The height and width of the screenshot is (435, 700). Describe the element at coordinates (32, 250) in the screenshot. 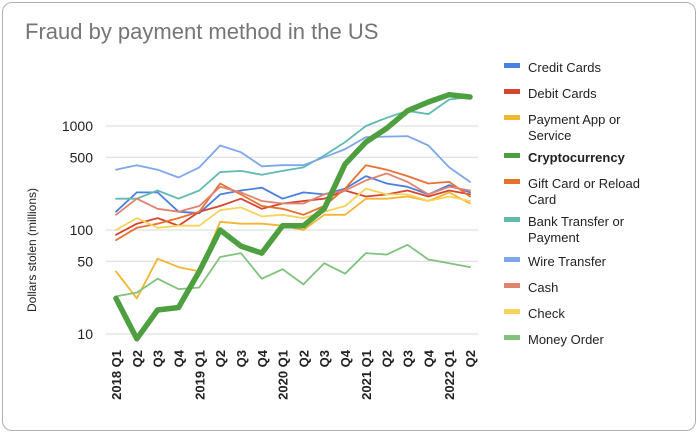

I see `y-axis-label: Dollars stolen (millions)` at that location.